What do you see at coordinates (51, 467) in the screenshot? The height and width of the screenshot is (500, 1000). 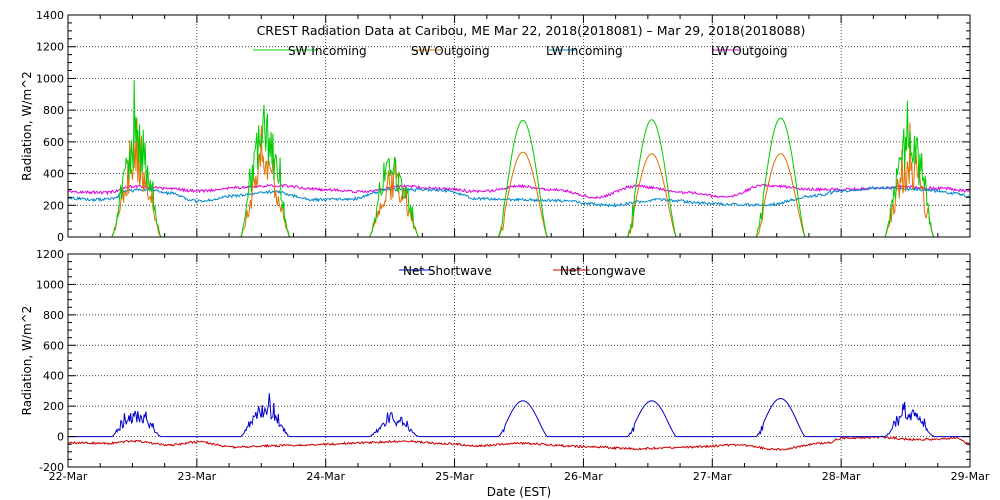 I see `y-tick-label: -200` at bounding box center [51, 467].